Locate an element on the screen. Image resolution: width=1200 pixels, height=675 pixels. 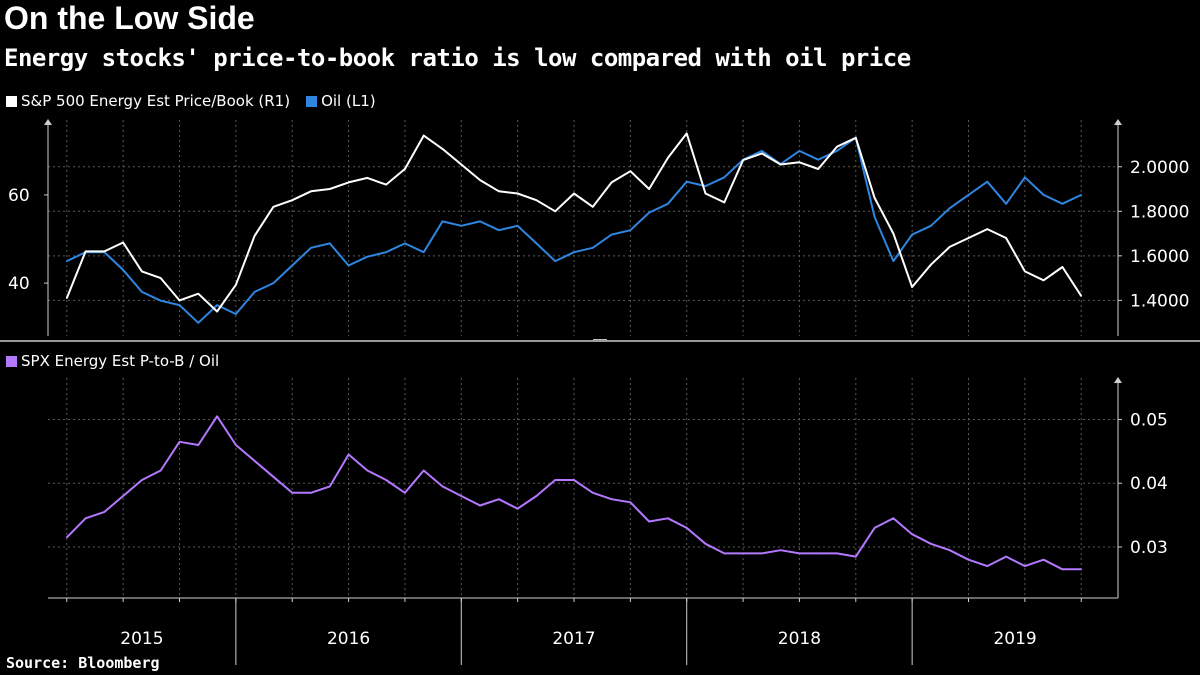
source-note: Source: Bloomberg is located at coordinates (83, 663).